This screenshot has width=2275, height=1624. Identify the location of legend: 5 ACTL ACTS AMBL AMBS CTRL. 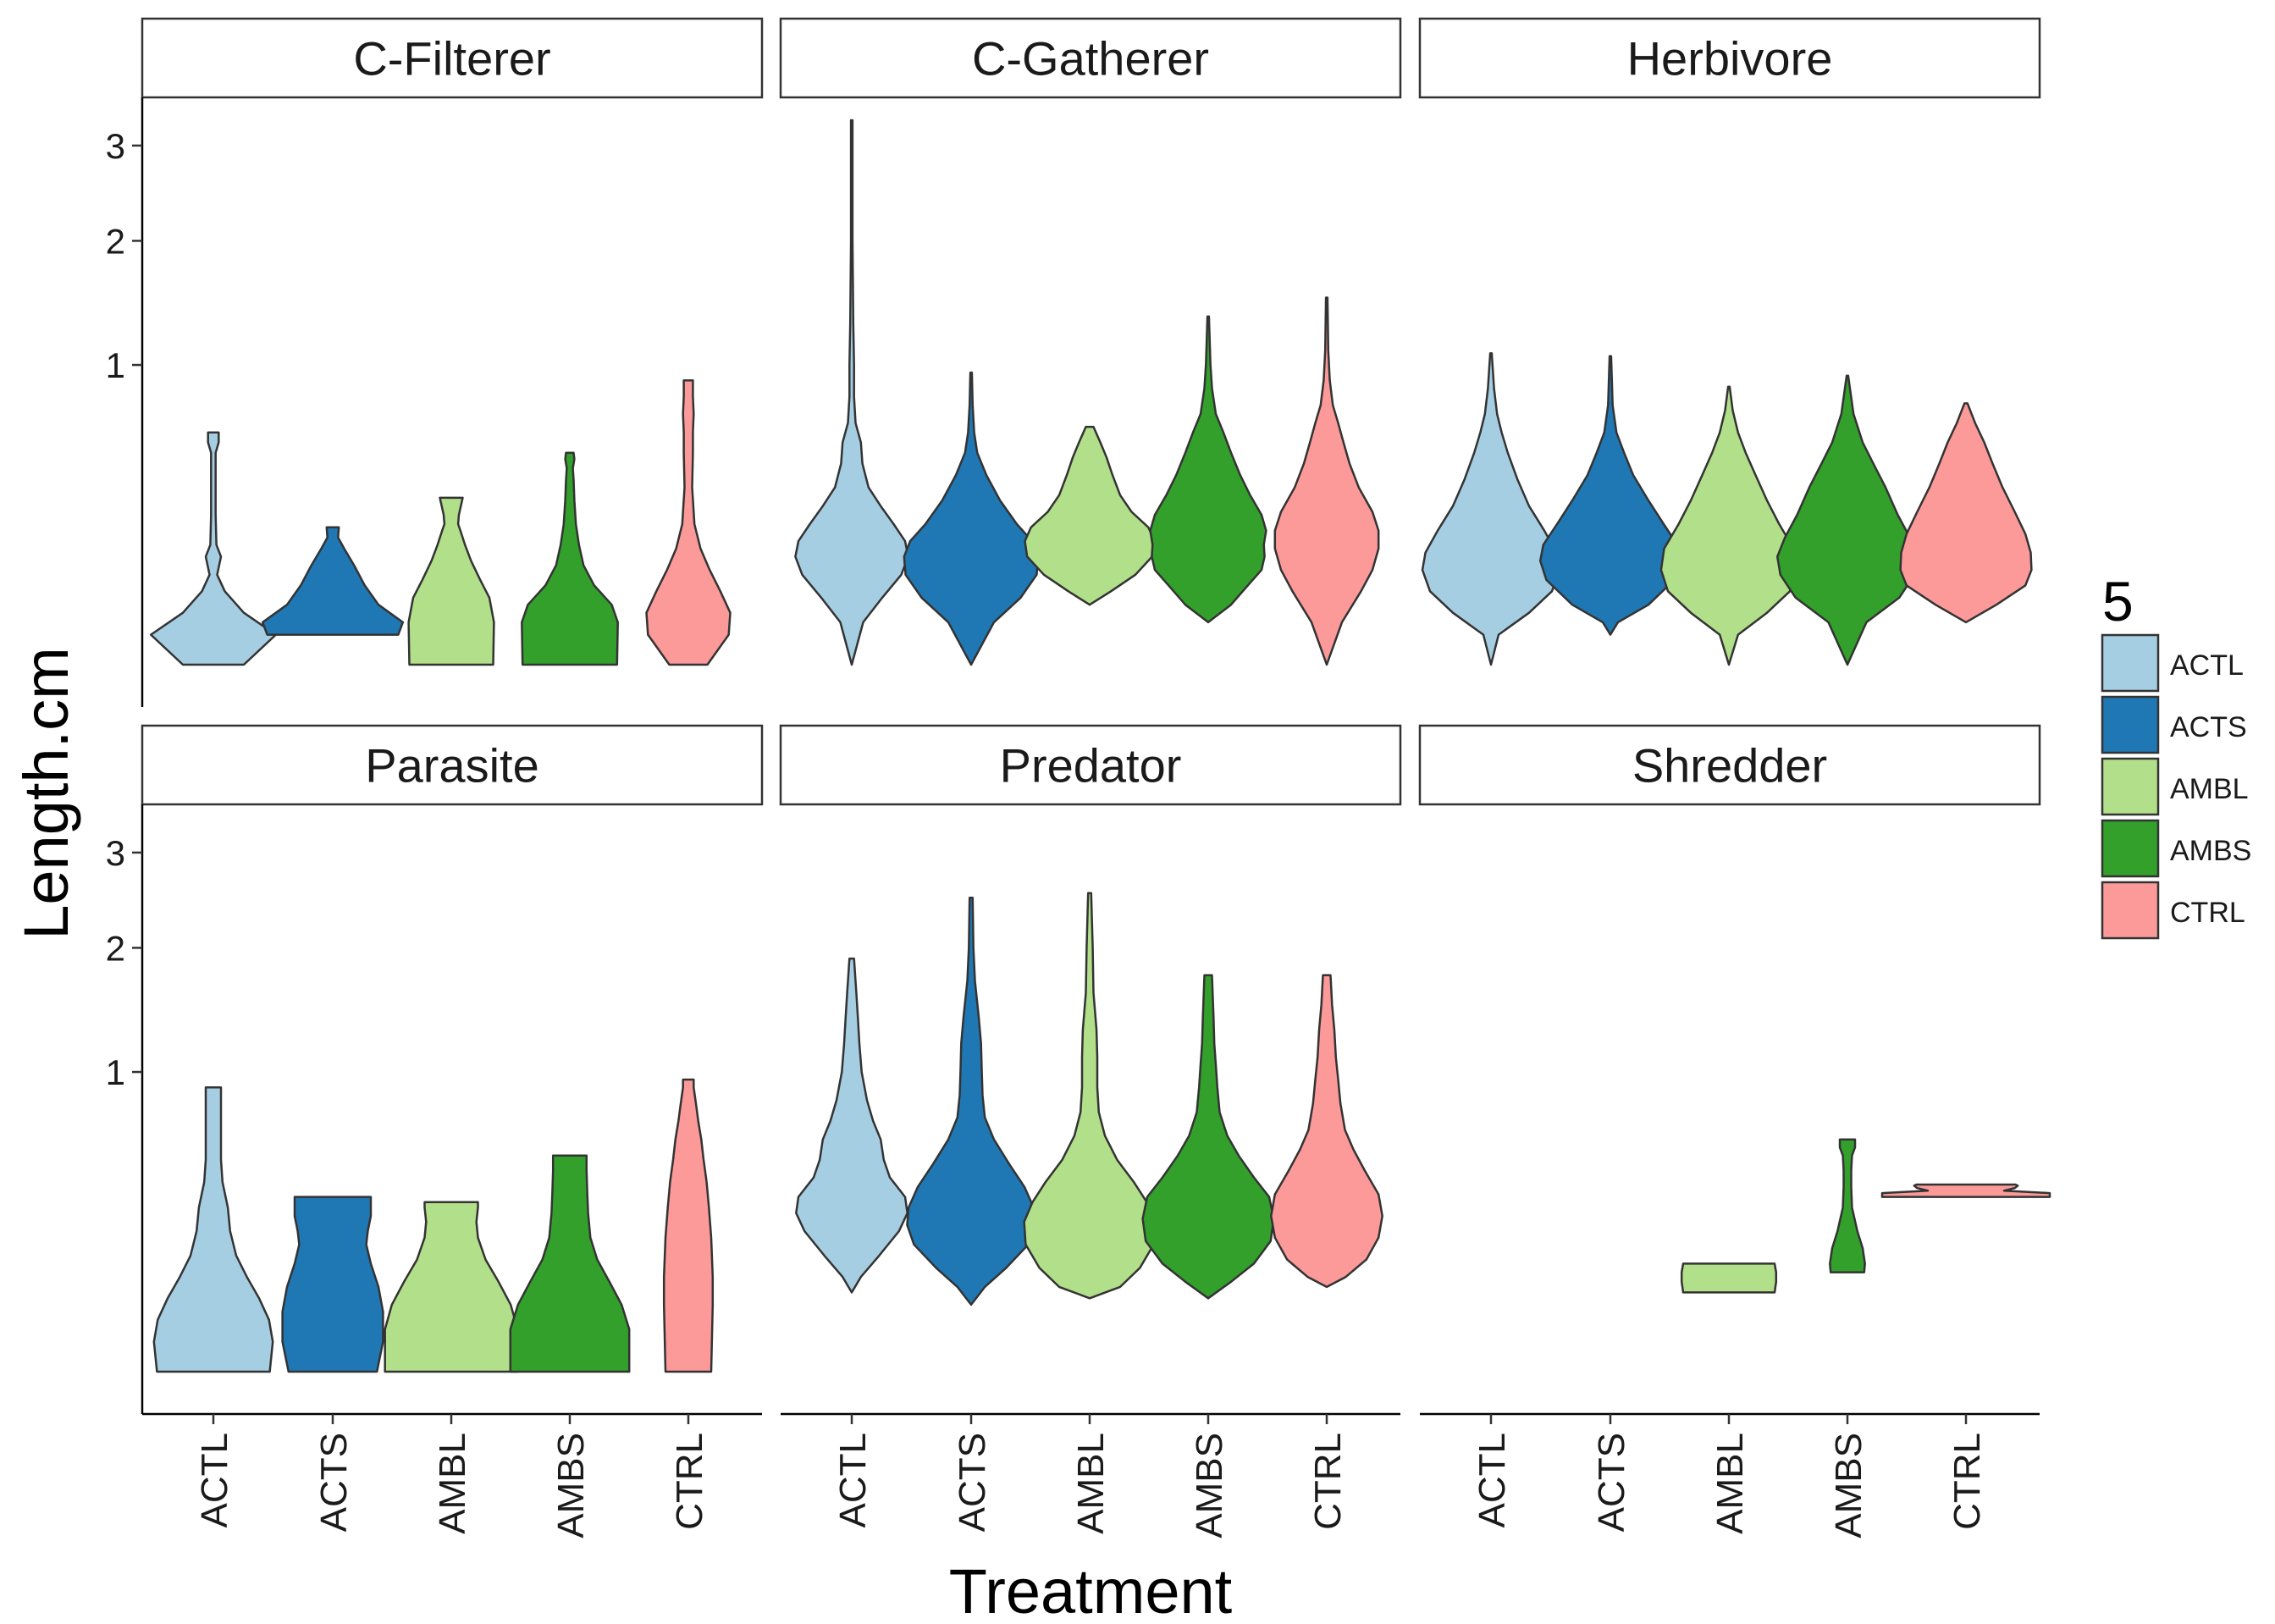
(2176, 755).